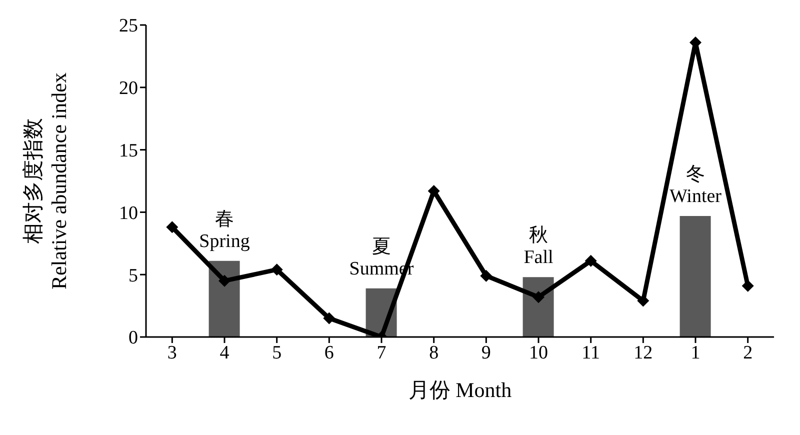  Describe the element at coordinates (538, 353) in the screenshot. I see `x-tick-label: 10` at that location.